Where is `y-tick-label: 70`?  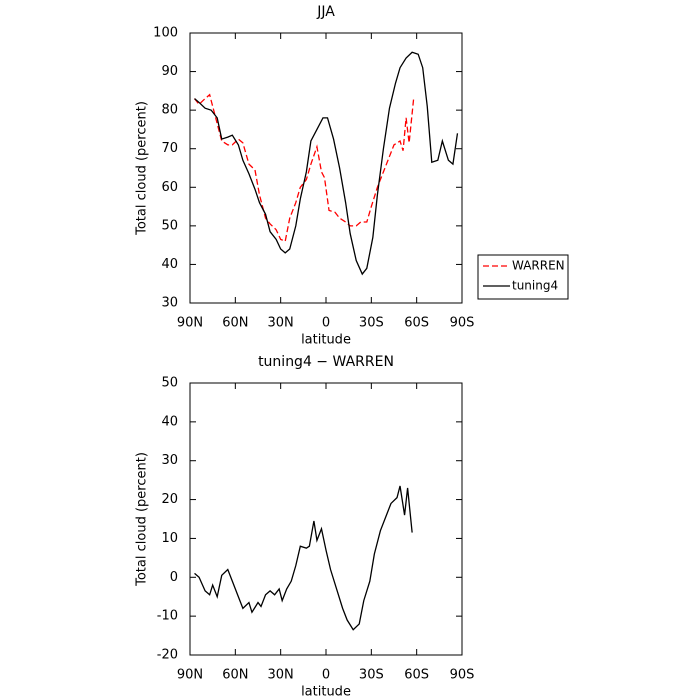 y-tick-label: 70 is located at coordinates (169, 148).